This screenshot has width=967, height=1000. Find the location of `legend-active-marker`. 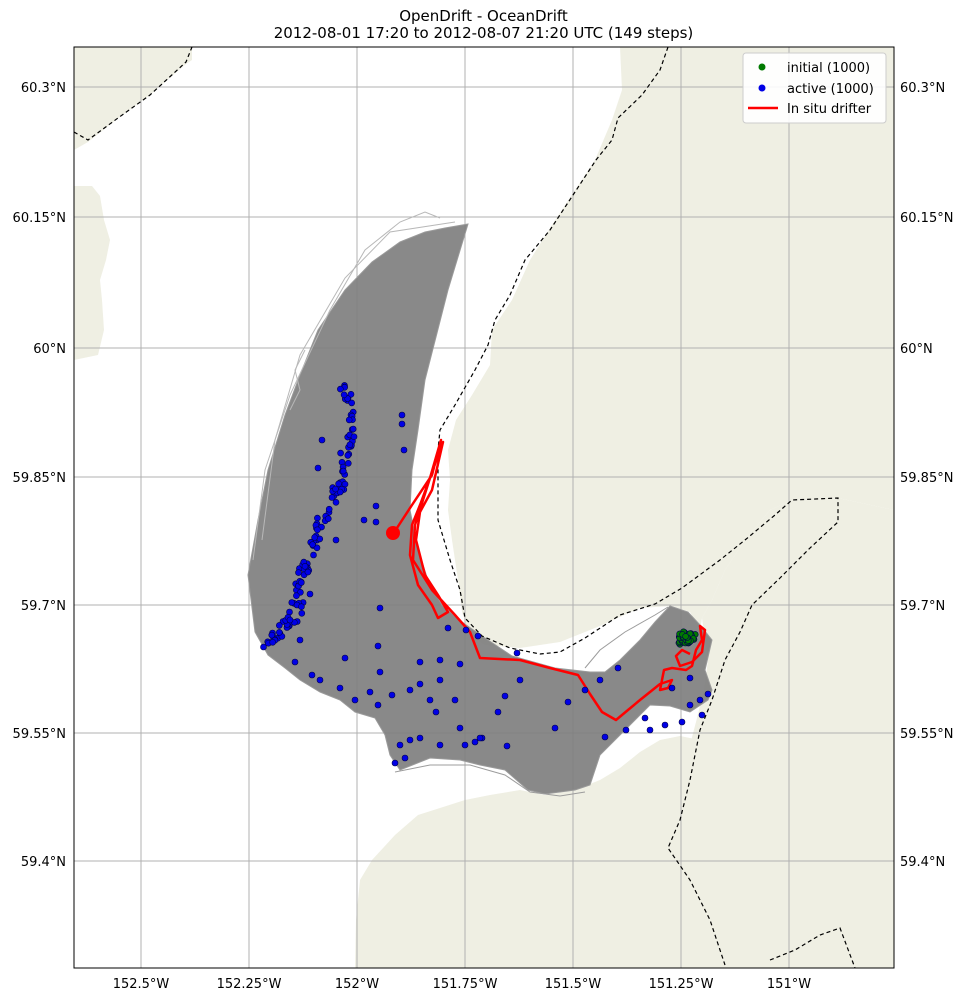

legend-active-marker is located at coordinates (762, 88).